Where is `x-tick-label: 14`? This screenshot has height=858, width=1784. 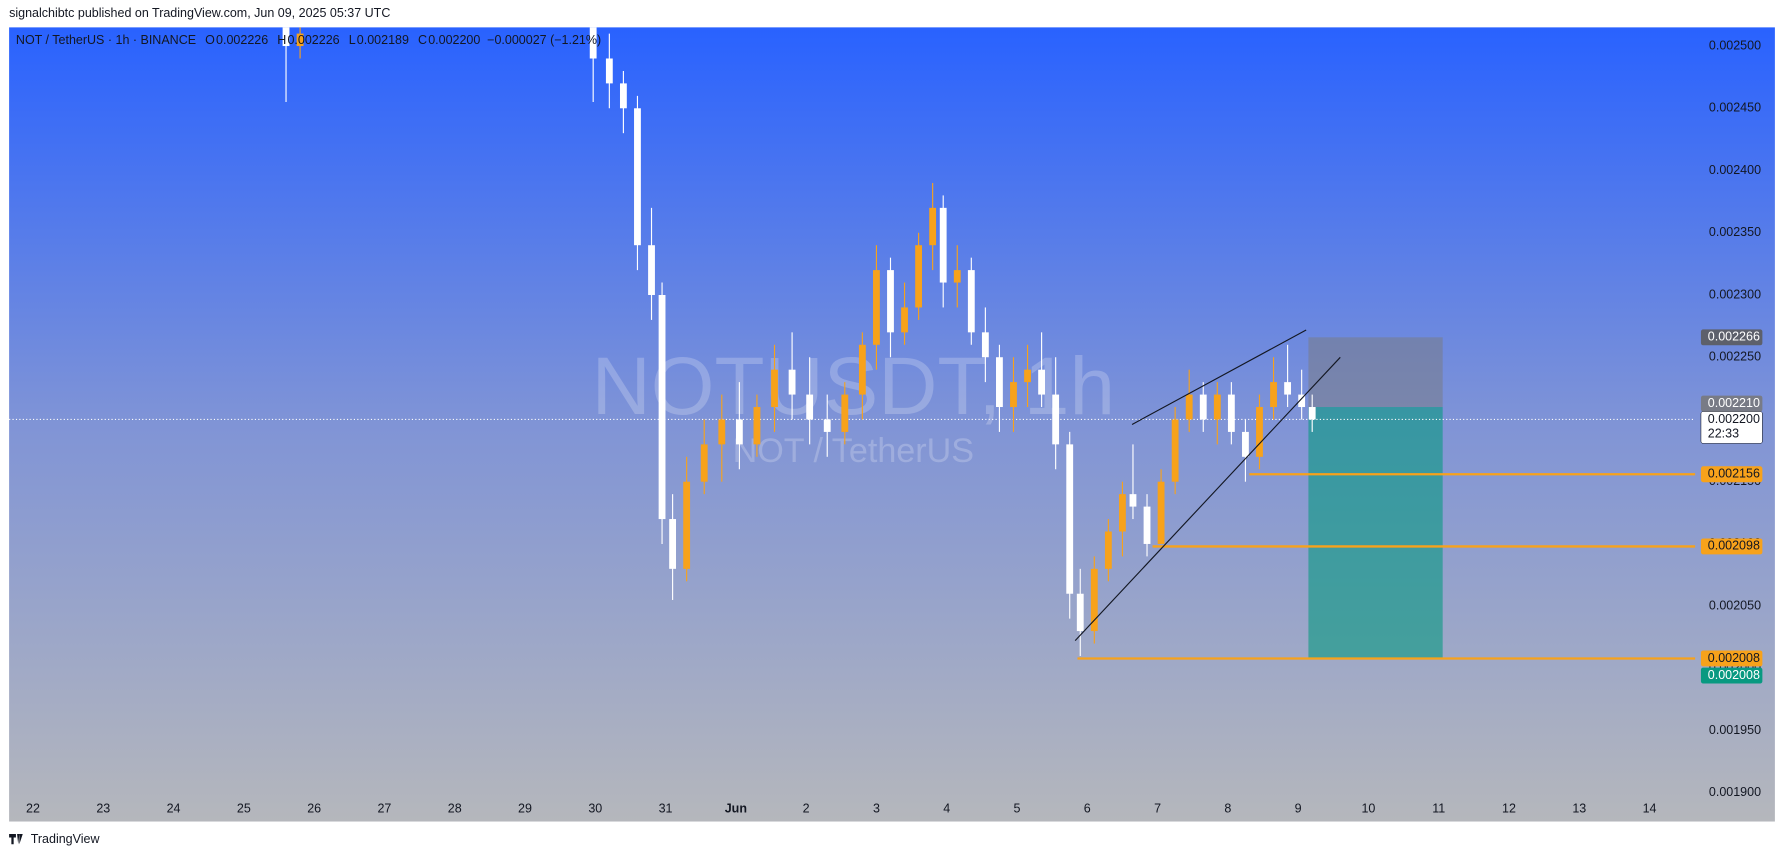 x-tick-label: 14 is located at coordinates (1650, 808).